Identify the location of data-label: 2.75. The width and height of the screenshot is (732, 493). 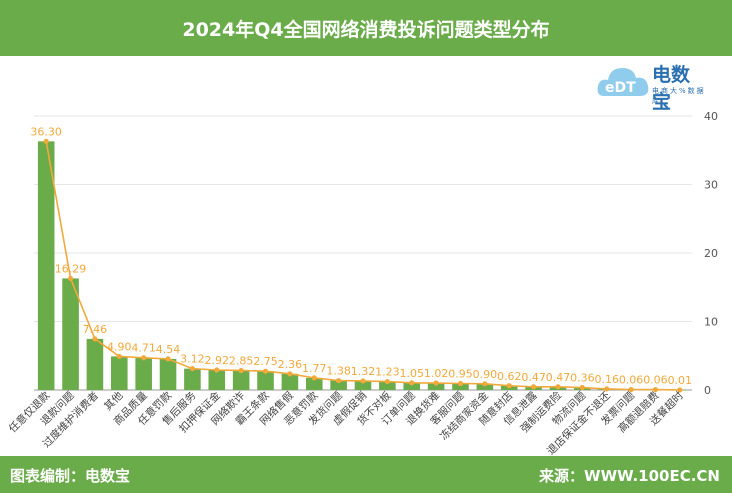
(265, 361).